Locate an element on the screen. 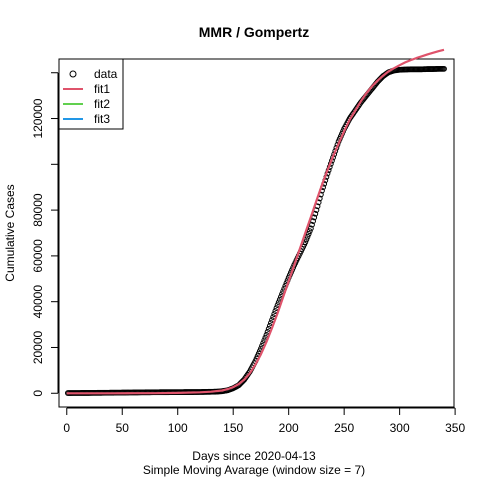  y-axis: 0 20000 40000 60000 80000 120000 is located at coordinates (45, 234).